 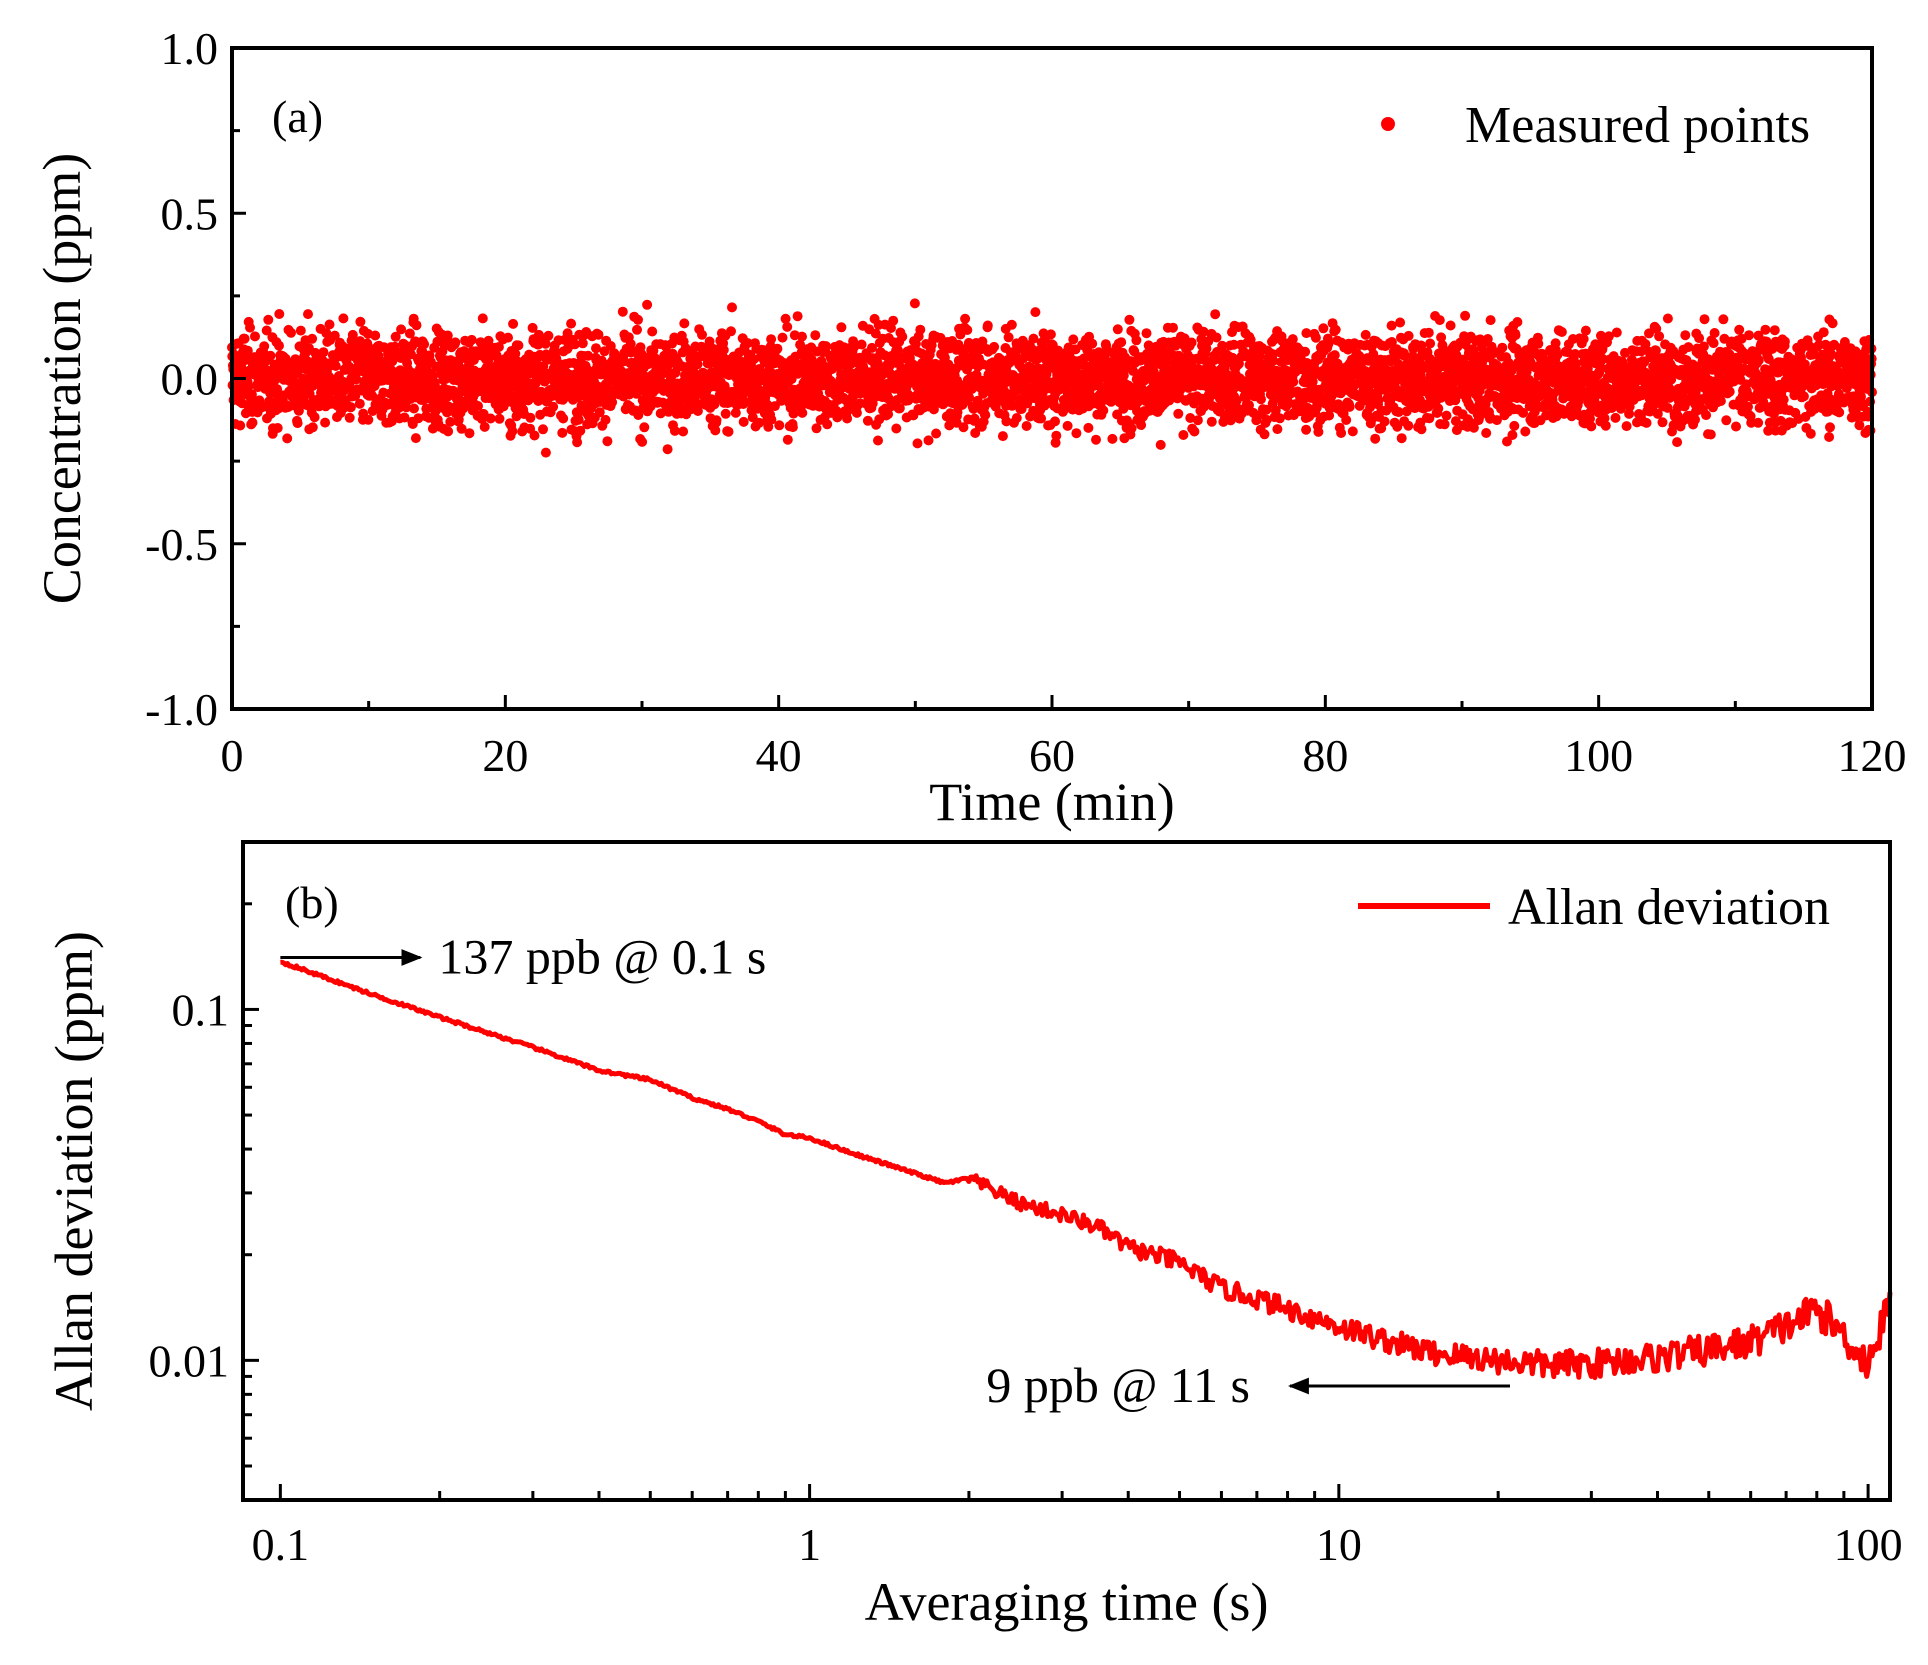 What do you see at coordinates (1052, 378) in the screenshot?
I see `measured-points-series` at bounding box center [1052, 378].